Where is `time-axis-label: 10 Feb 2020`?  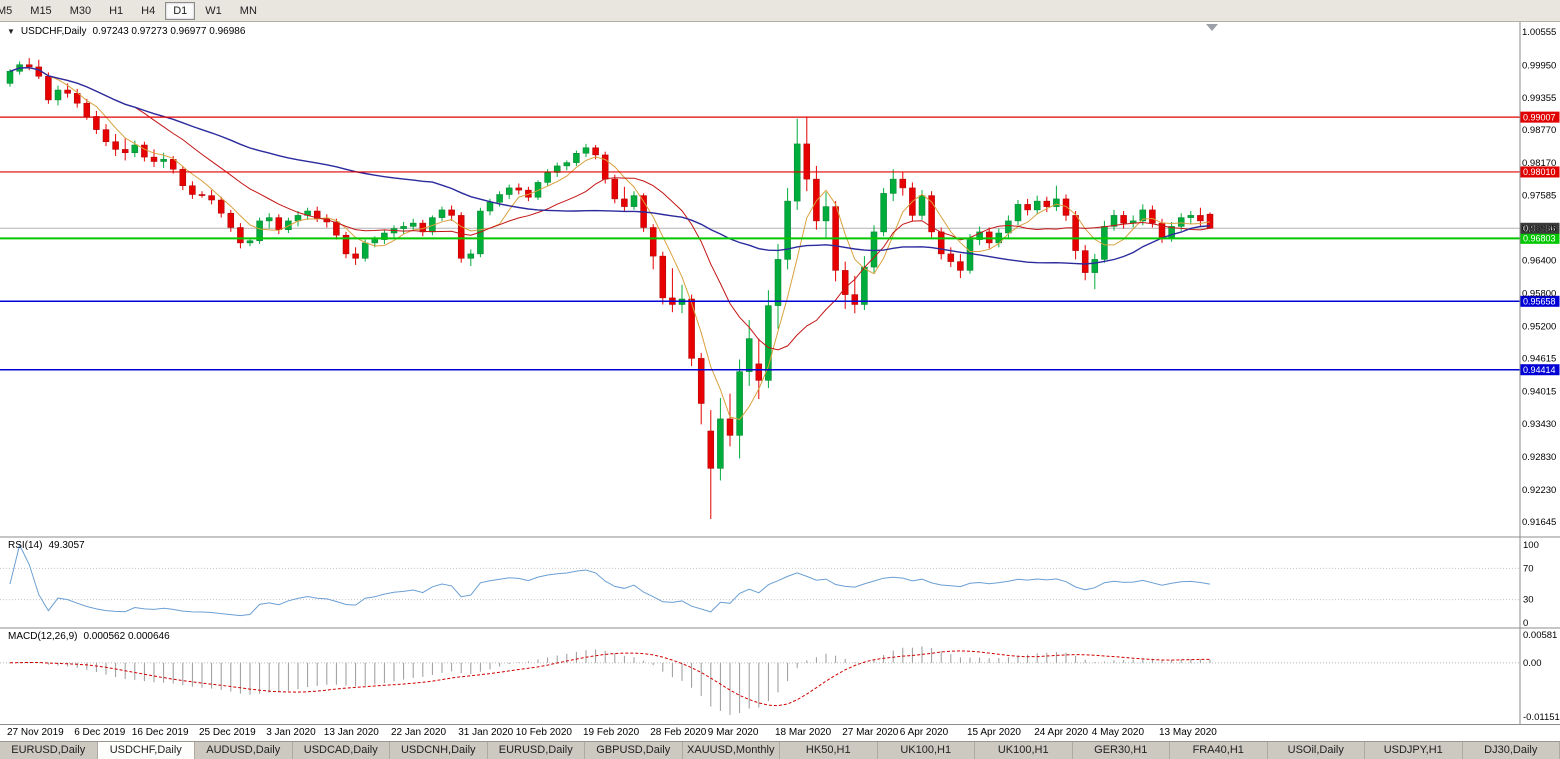
time-axis-label: 10 Feb 2020 is located at coordinates (543, 732).